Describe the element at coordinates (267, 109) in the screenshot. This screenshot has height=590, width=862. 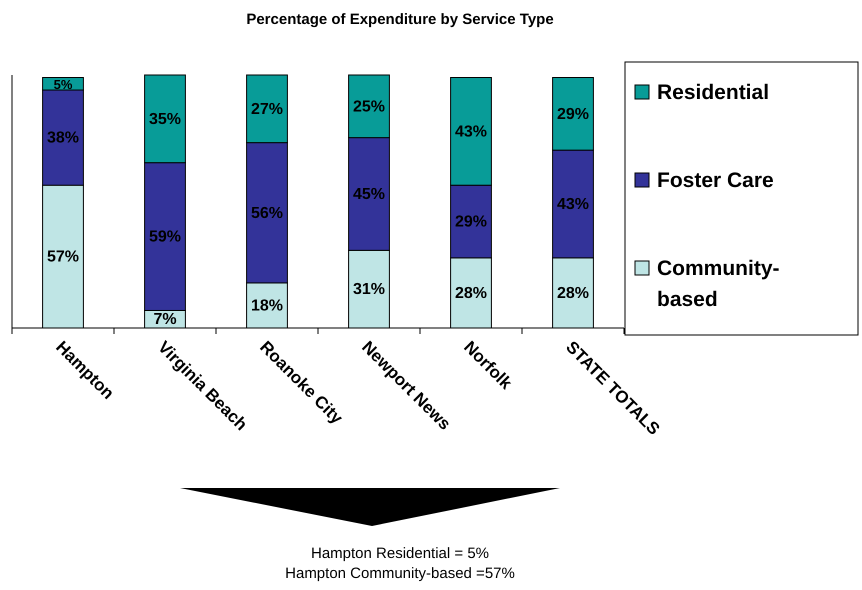
I see `data-label: 27%` at that location.